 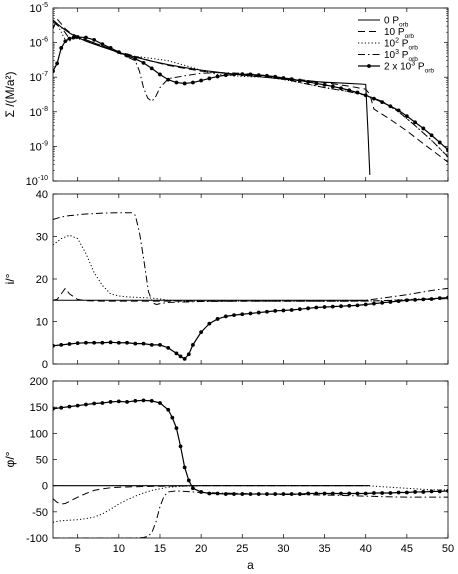 I want to click on y-tick-label: 30, so click(x=42, y=238).